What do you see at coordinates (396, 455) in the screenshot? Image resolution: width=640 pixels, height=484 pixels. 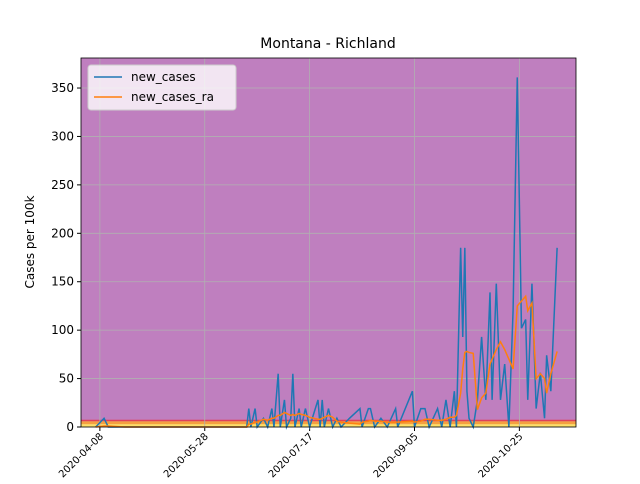 I see `x-tick-label: 2020-09-05` at bounding box center [396, 455].